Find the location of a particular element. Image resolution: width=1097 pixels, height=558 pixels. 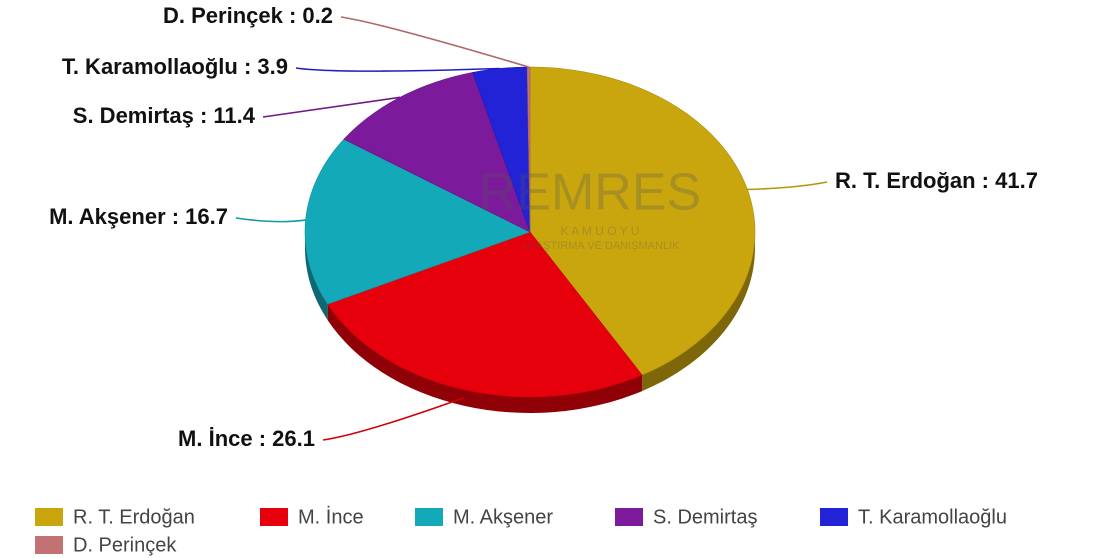

legend-label: D. Perinçek is located at coordinates (125, 545).